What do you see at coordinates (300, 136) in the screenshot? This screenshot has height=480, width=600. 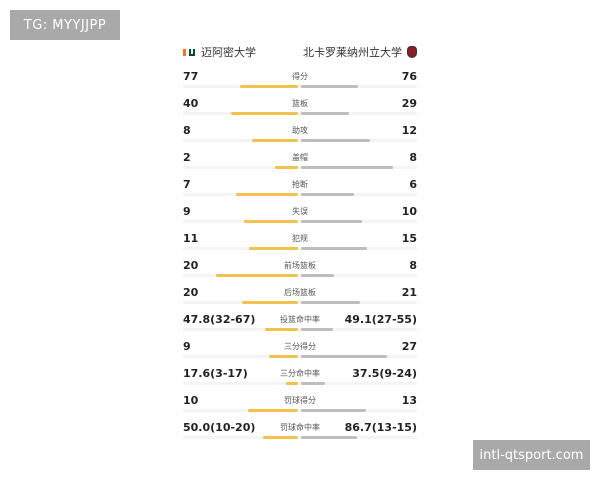 I see `stat-row: 8 助攻 12` at bounding box center [300, 136].